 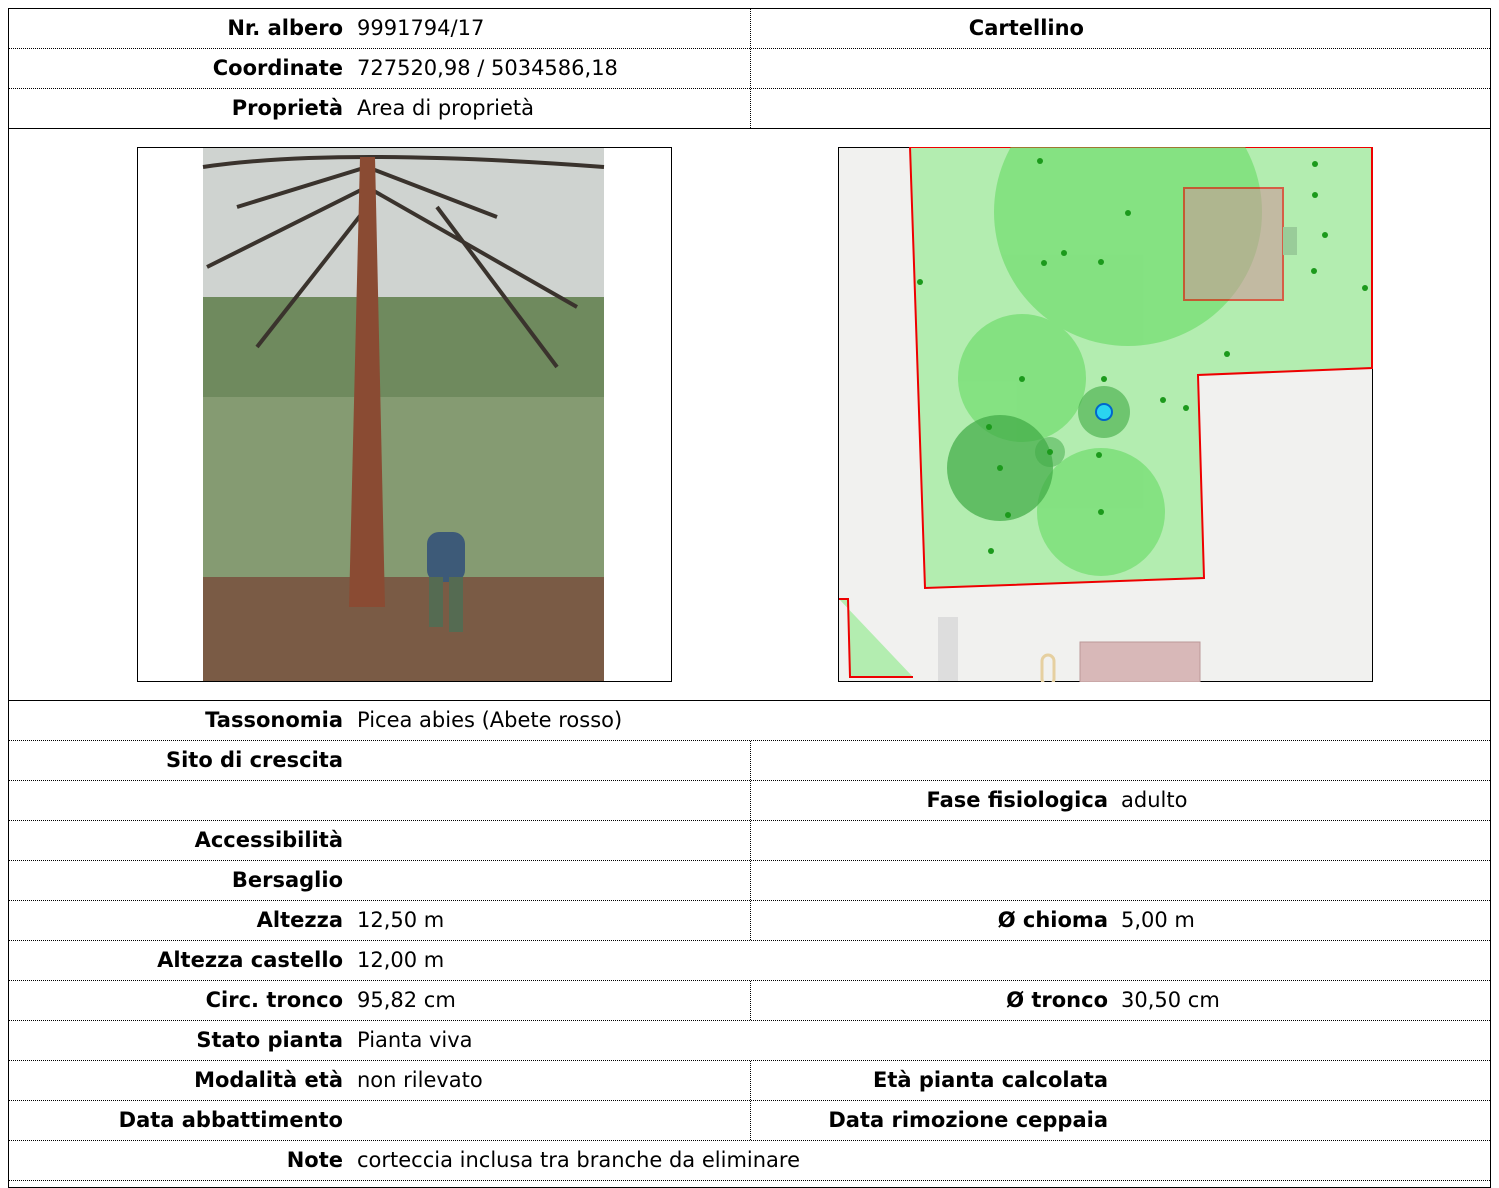 I want to click on row: Circ. tronco 95,82 cm Ø tronco 30,50 cm, so click(x=749, y=1001).